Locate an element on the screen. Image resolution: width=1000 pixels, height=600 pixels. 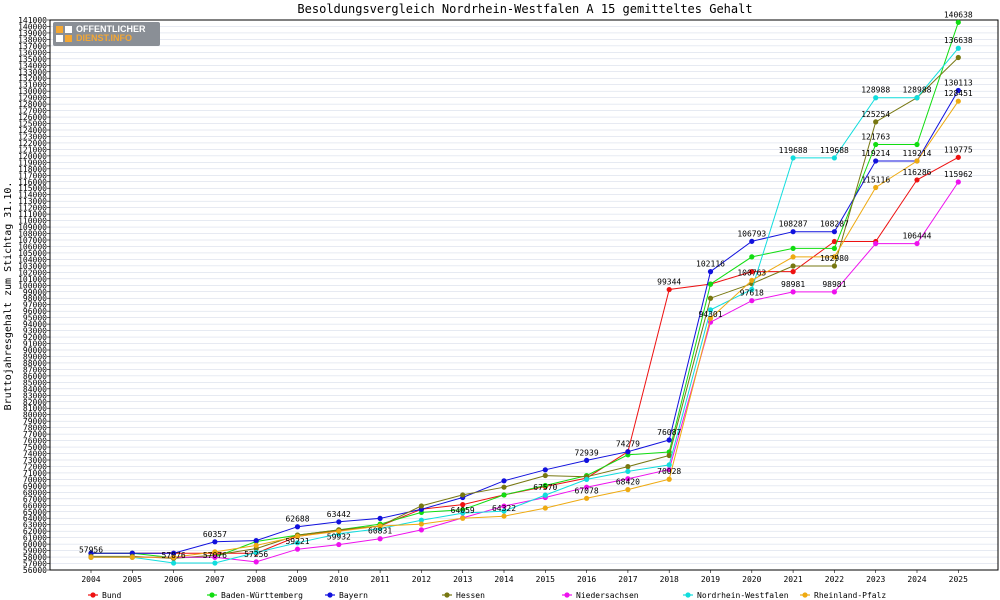
y-tick-label: 108000 is located at coordinates (32, 234).